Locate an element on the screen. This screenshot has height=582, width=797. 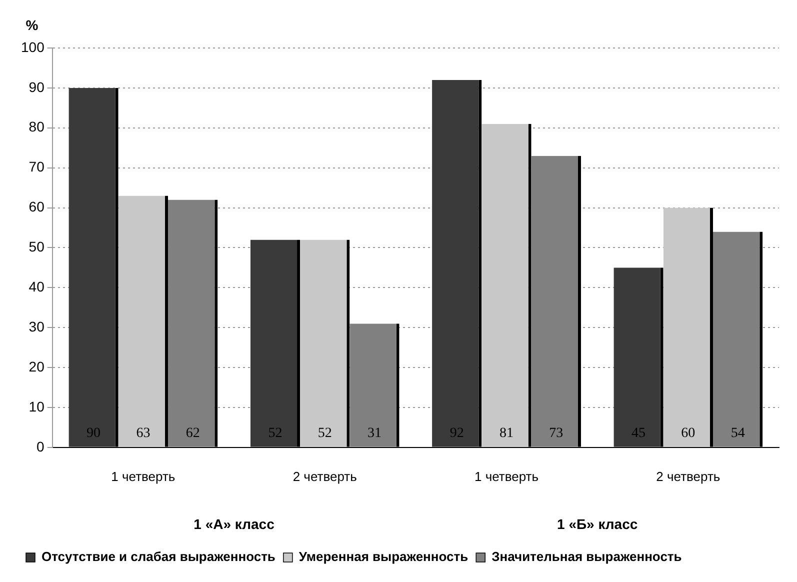
y-tick-label: 70 is located at coordinates (36, 166).